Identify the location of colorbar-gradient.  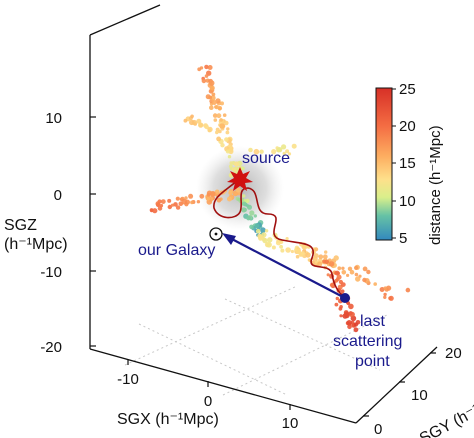
(384, 164).